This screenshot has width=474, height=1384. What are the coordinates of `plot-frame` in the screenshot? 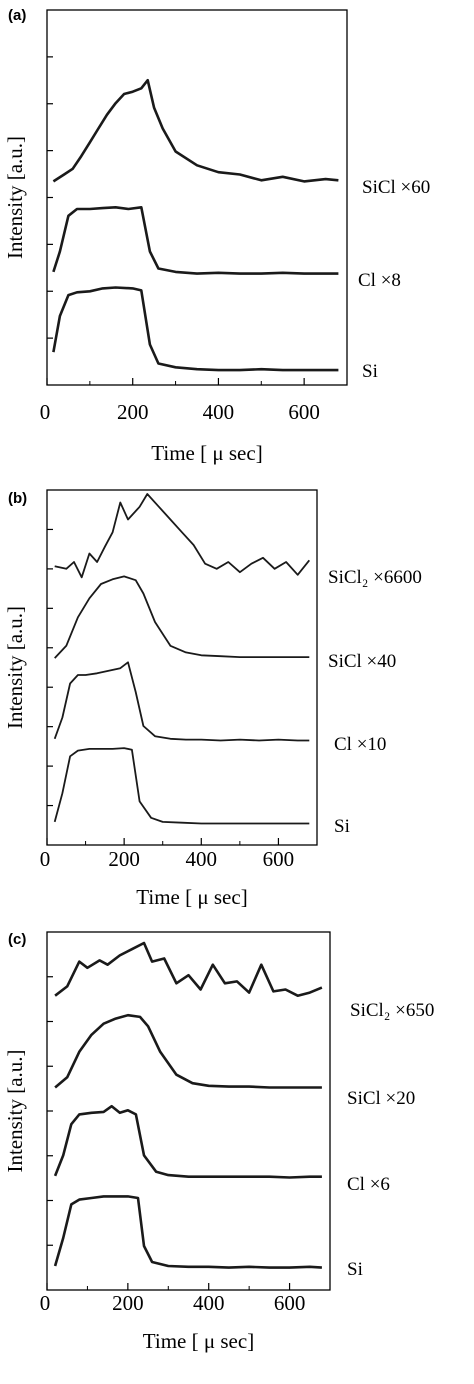 It's located at (182, 667).